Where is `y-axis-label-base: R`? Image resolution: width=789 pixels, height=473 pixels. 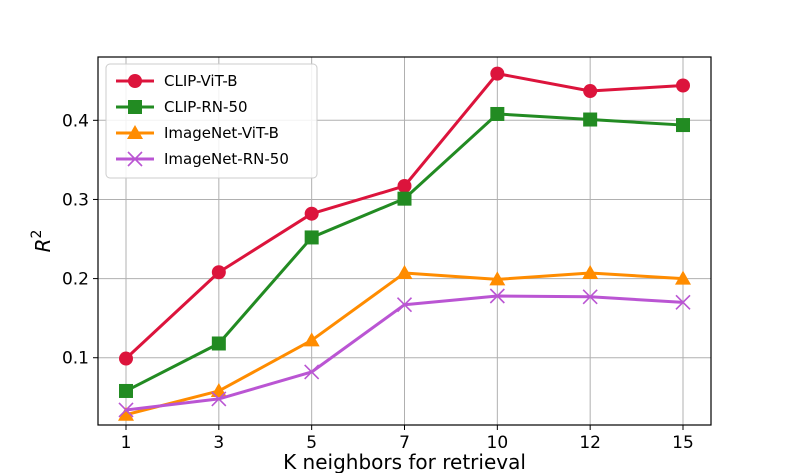 y-axis-label-base: R is located at coordinates (43, 246).